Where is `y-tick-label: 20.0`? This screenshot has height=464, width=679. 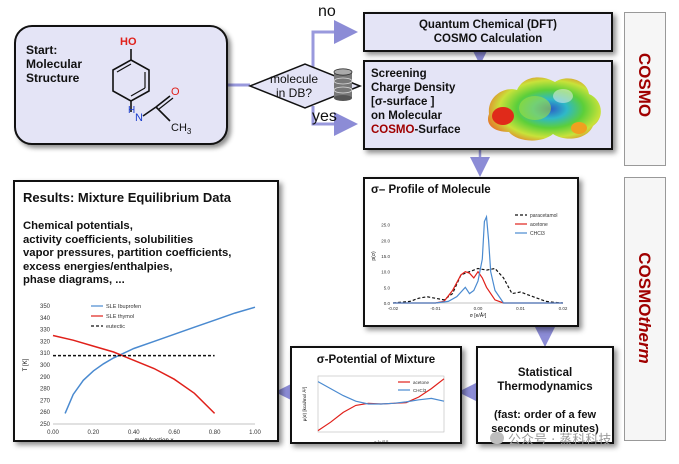
y-tick-label: 20.0 is located at coordinates (385, 240).